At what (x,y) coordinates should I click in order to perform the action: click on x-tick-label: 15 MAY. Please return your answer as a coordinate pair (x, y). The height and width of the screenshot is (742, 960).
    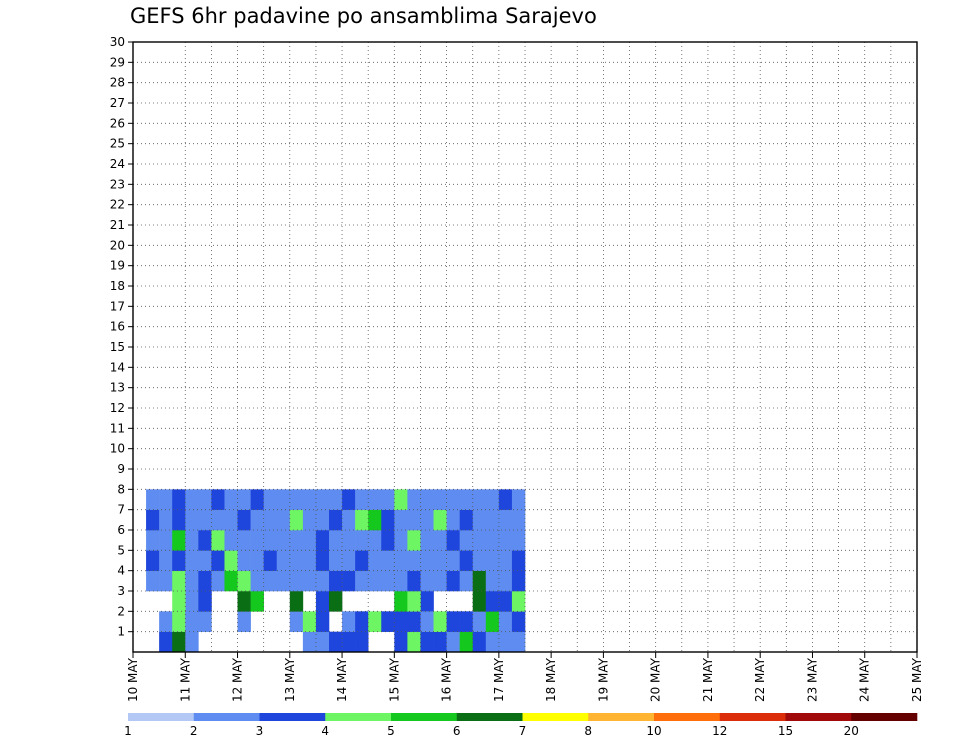
    Looking at the image, I should click on (394, 679).